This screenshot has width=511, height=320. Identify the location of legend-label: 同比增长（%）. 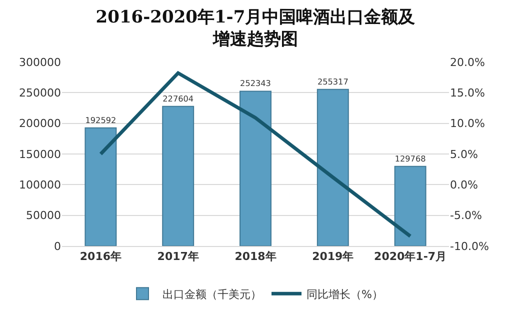
(344, 294).